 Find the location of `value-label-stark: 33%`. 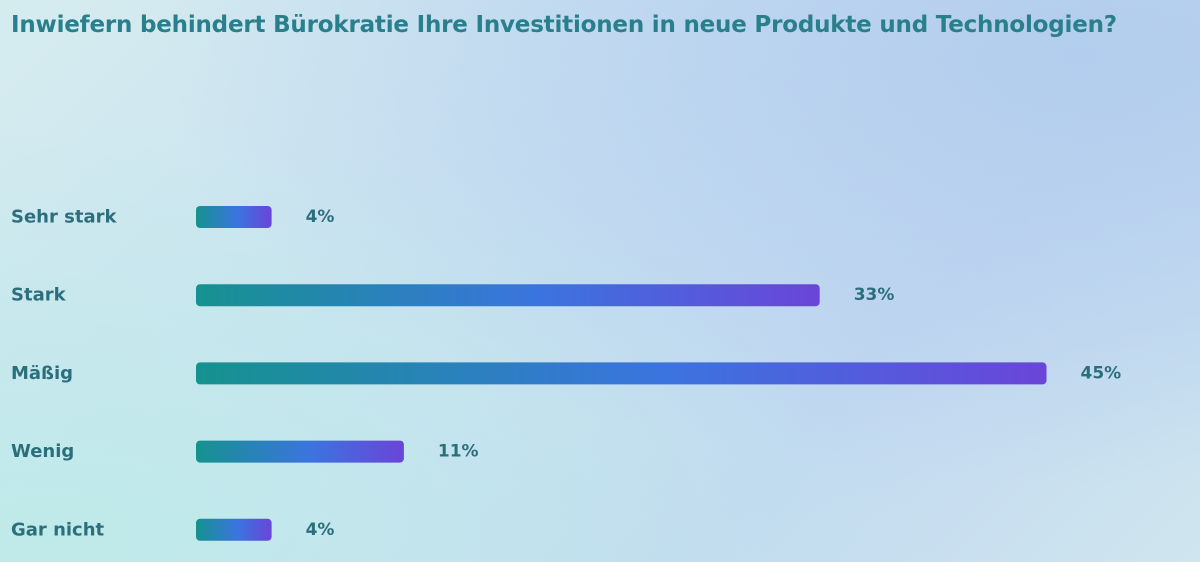

value-label-stark: 33% is located at coordinates (874, 295).